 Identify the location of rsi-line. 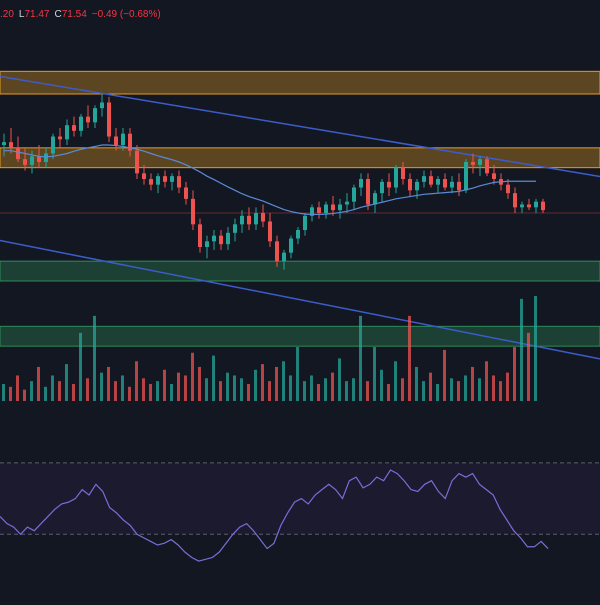
(274, 515).